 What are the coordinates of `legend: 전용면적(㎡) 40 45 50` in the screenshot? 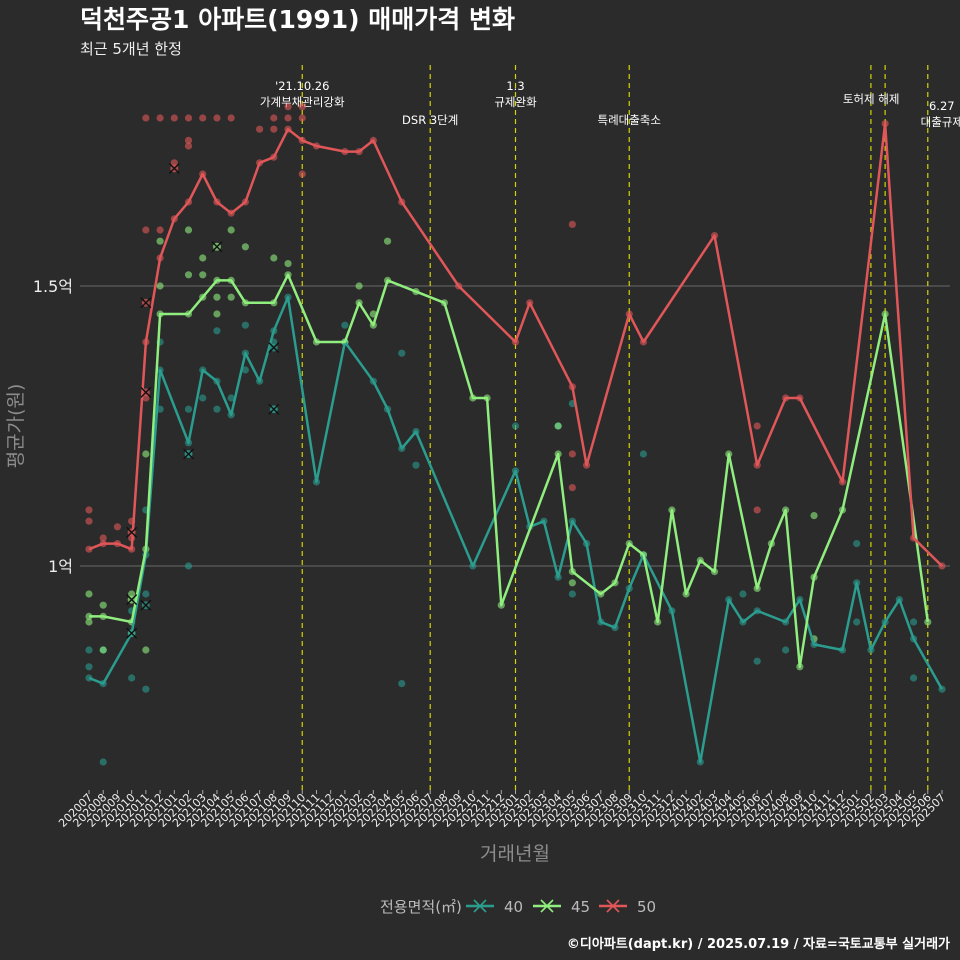 It's located at (518, 907).